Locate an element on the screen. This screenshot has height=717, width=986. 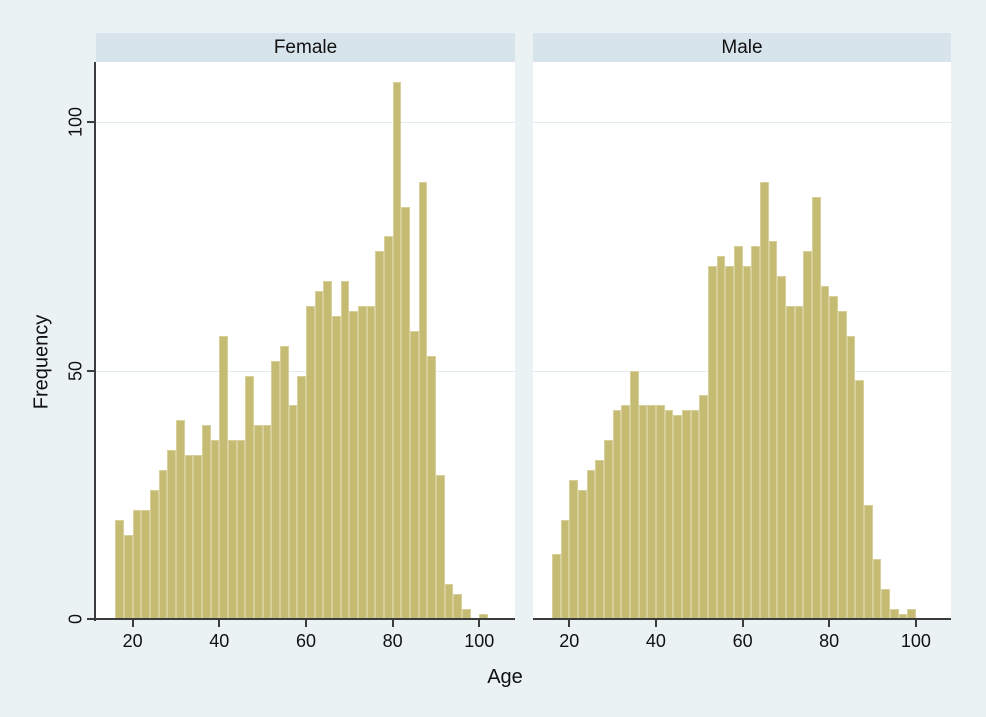
facet-header-male: Male is located at coordinates (742, 47).